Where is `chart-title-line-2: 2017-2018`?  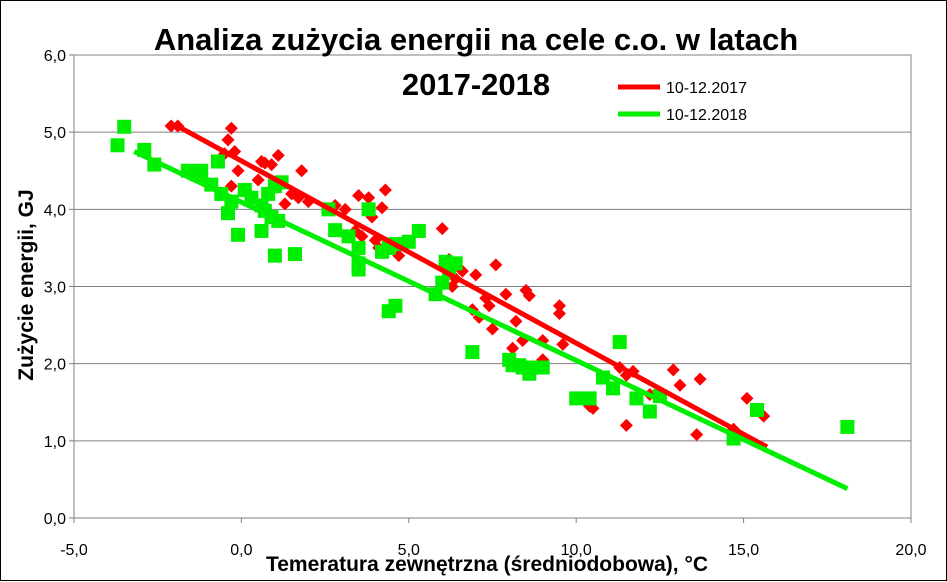 chart-title-line-2: 2017-2018 is located at coordinates (476, 84).